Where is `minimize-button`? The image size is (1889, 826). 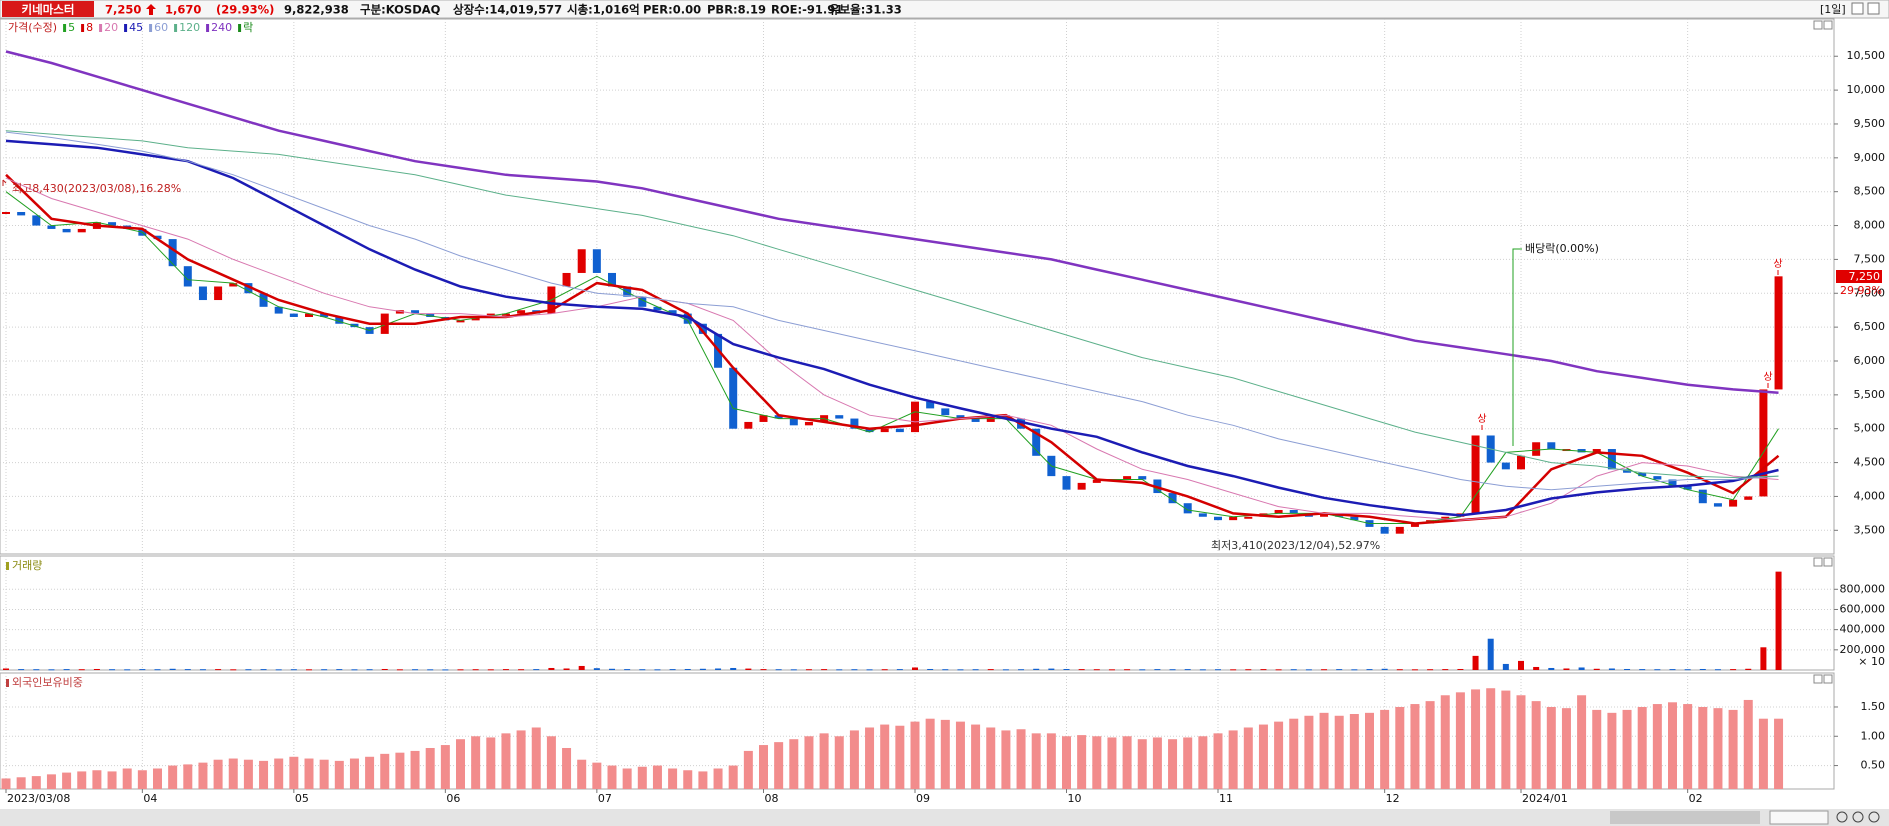
minimize-button is located at coordinates (1857, 8).